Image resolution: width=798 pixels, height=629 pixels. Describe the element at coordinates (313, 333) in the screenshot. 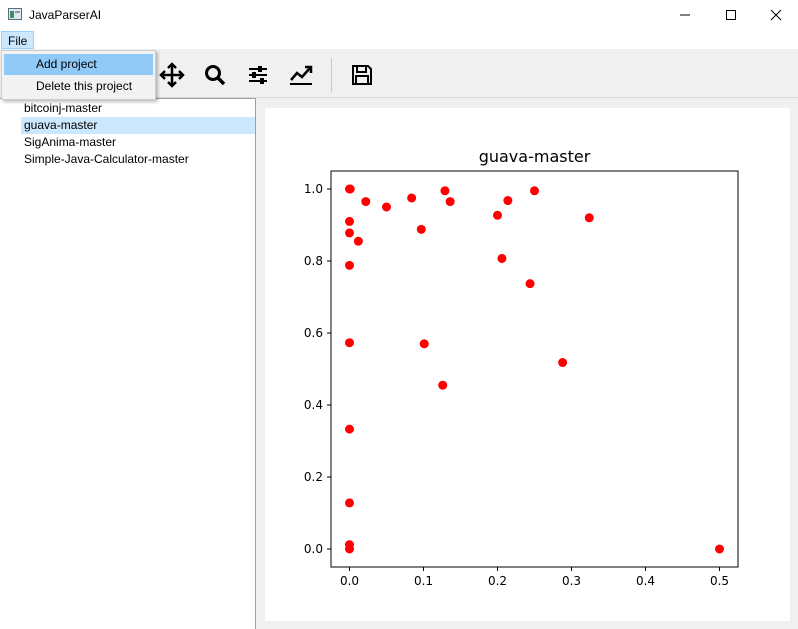

I see `y-tick-label: 0.6` at that location.